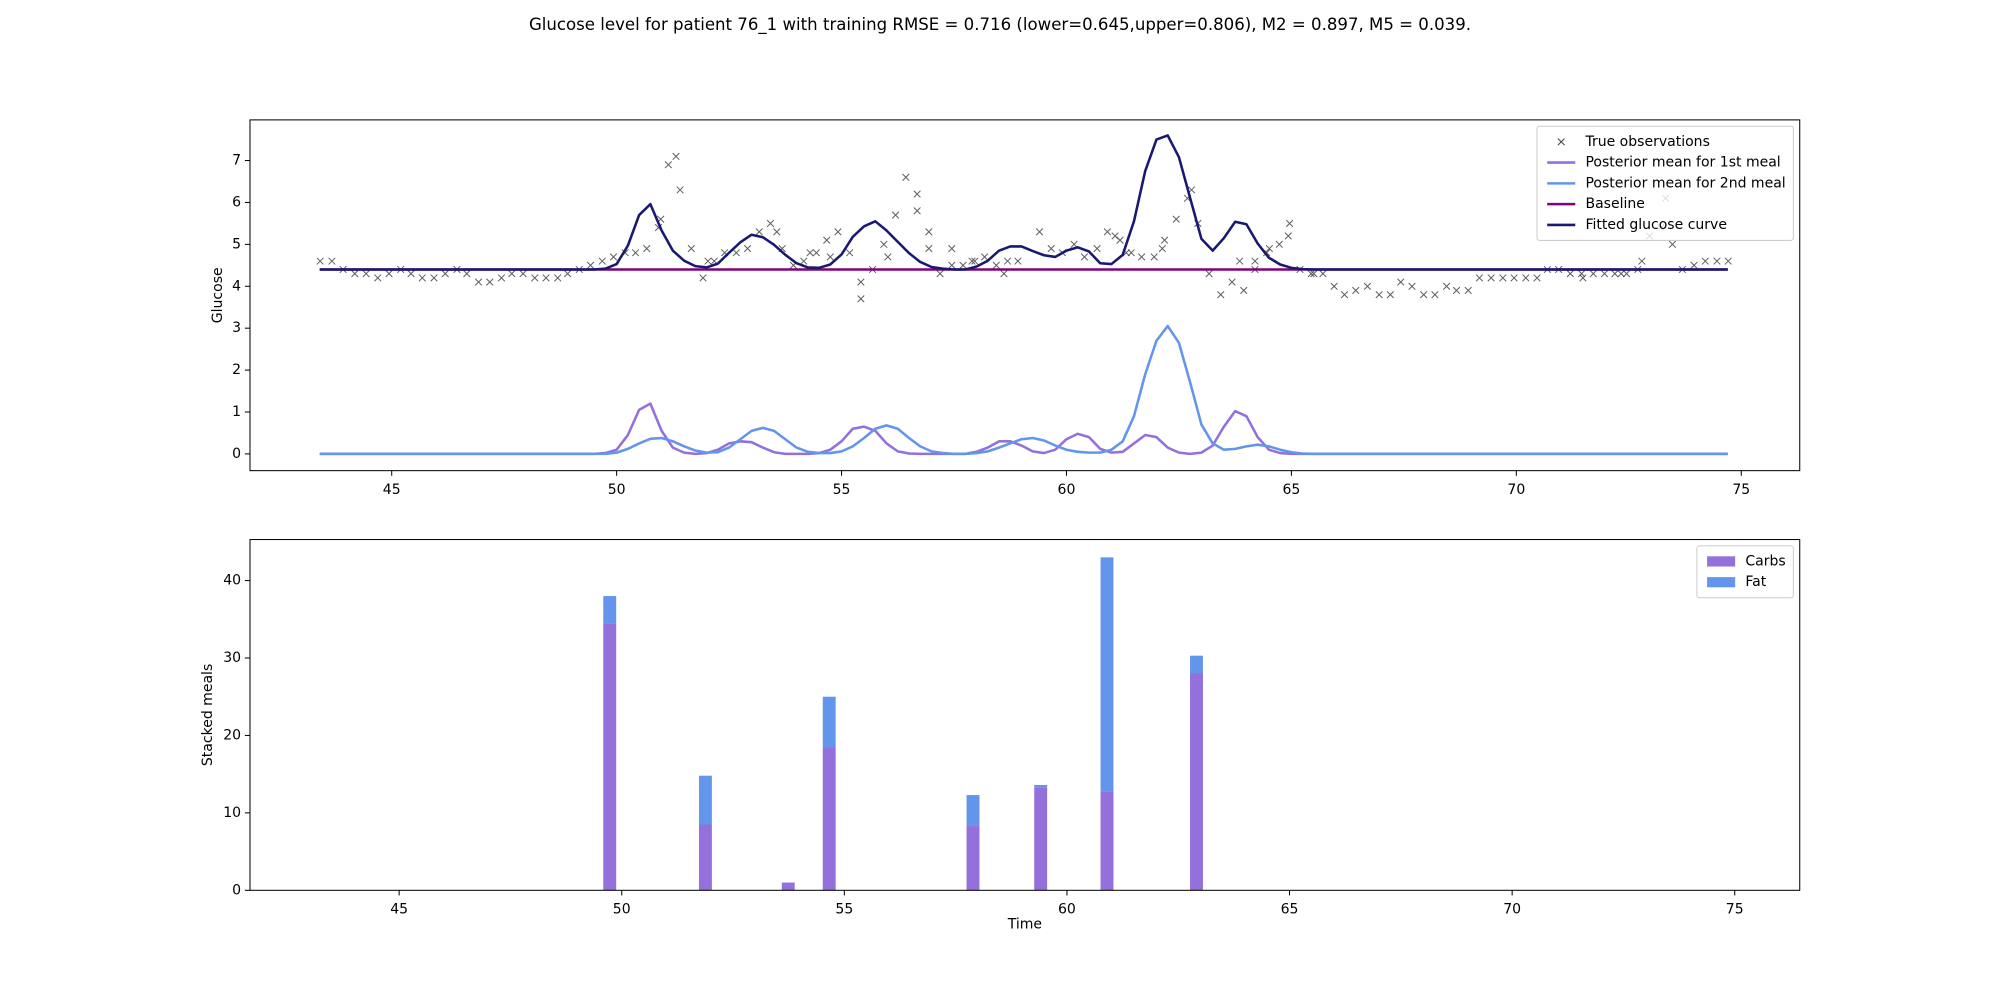 Image resolution: width=2000 pixels, height=1000 pixels. I want to click on y-tick-label: 30, so click(232, 658).